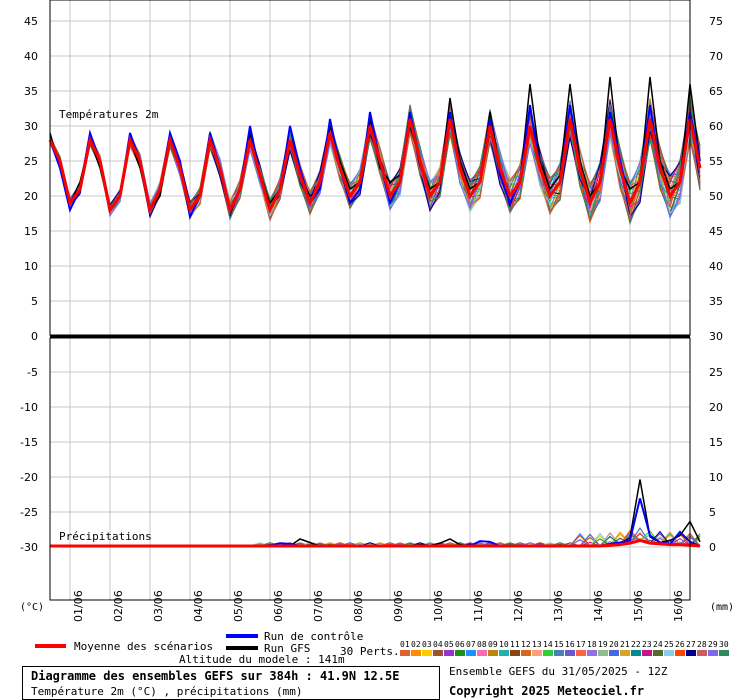  I want to click on left-tick-temp: 15, so click(31, 231).